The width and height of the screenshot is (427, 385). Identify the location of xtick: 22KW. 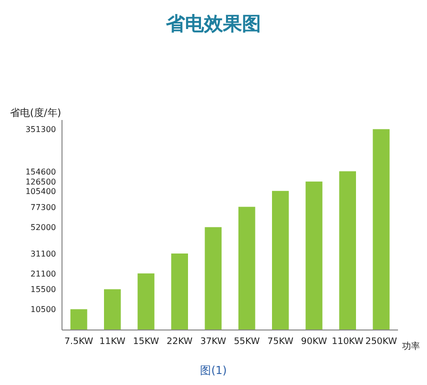
(179, 342).